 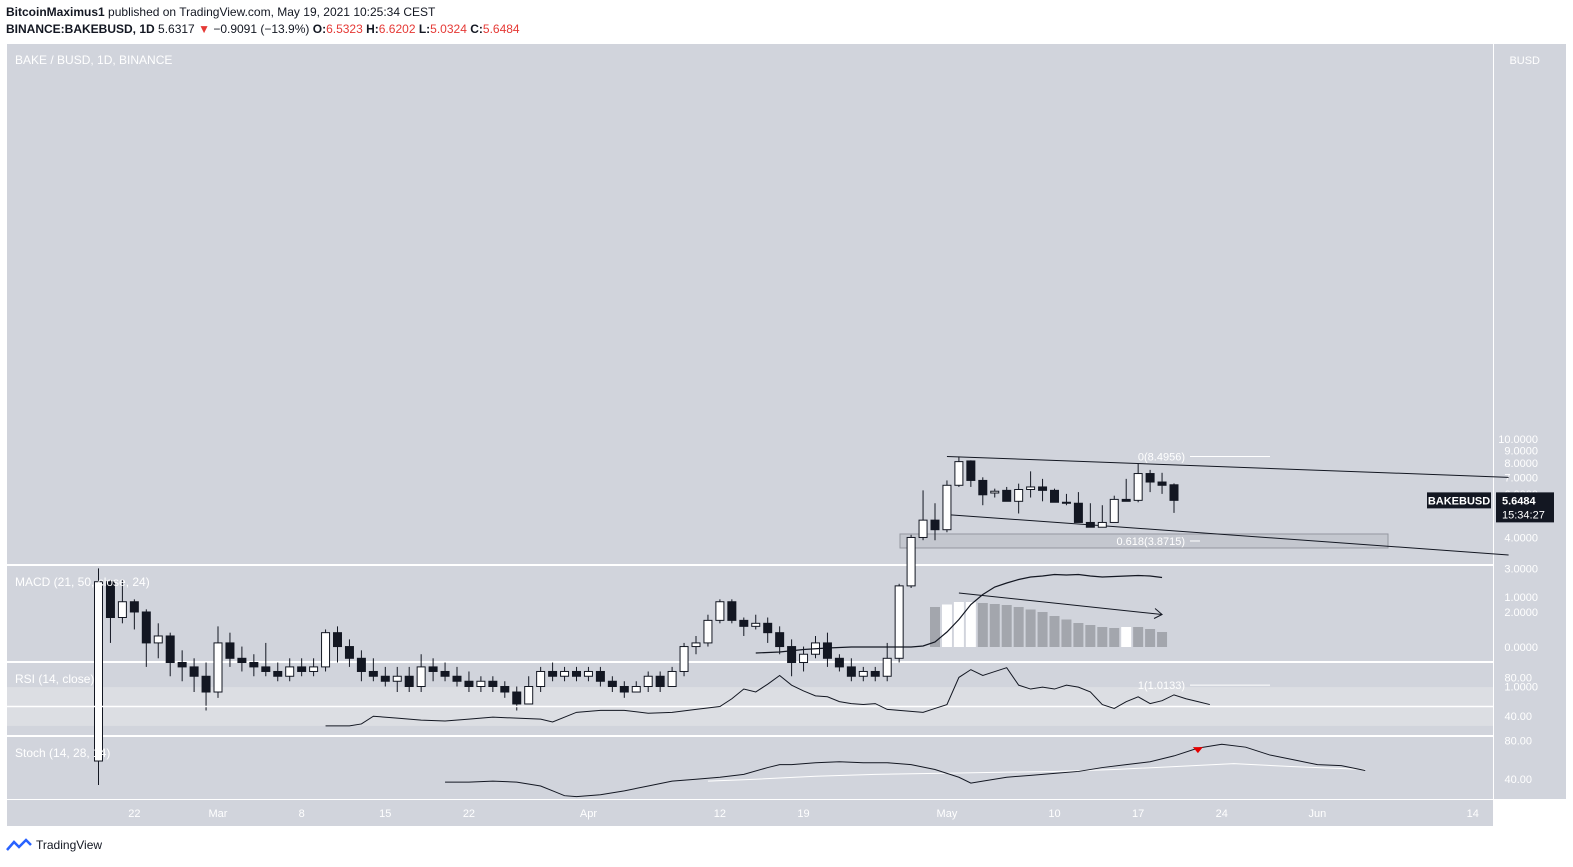 What do you see at coordinates (82, 582) in the screenshot?
I see `macd-title: MACD (21, 50, close, 24)` at bounding box center [82, 582].